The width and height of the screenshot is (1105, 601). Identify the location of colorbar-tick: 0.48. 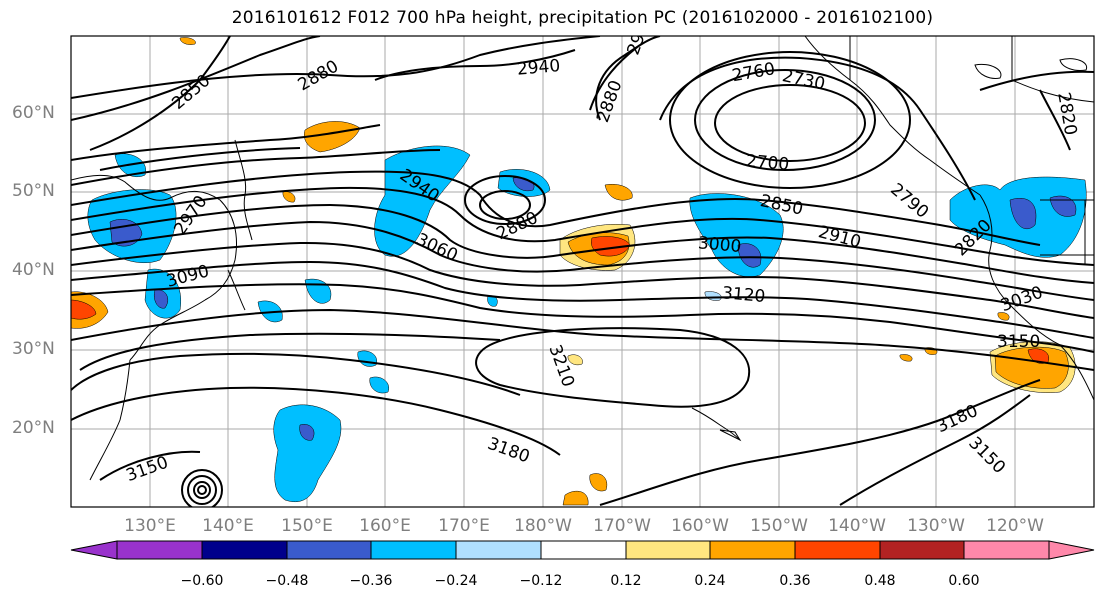
(880, 581).